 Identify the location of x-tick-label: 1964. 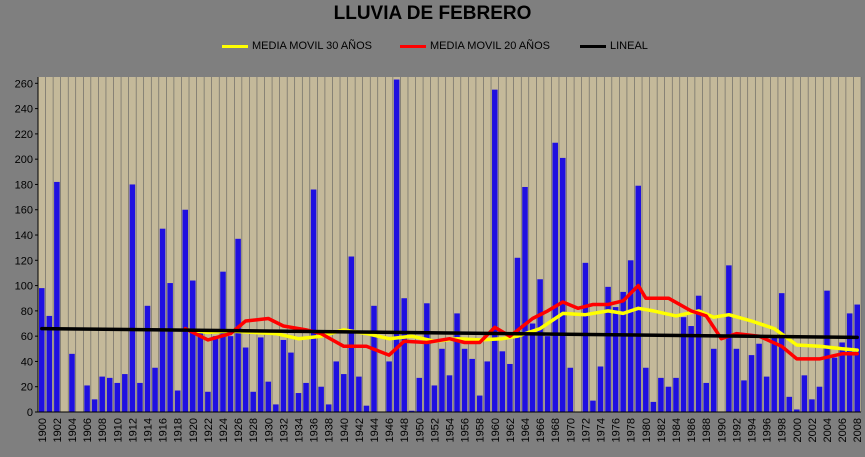
(526, 430).